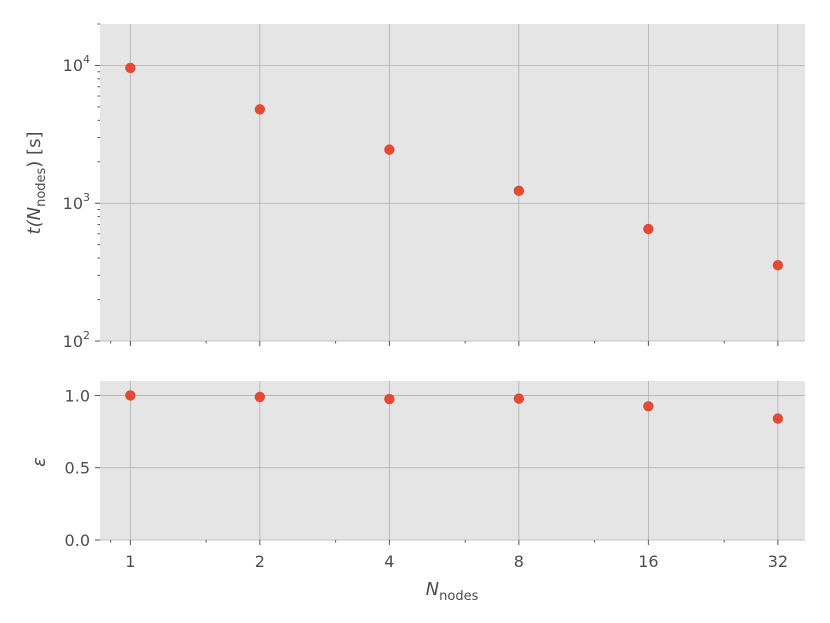 The height and width of the screenshot is (623, 830). Describe the element at coordinates (452, 591) in the screenshot. I see `x-axis-label: Nnodes` at that location.